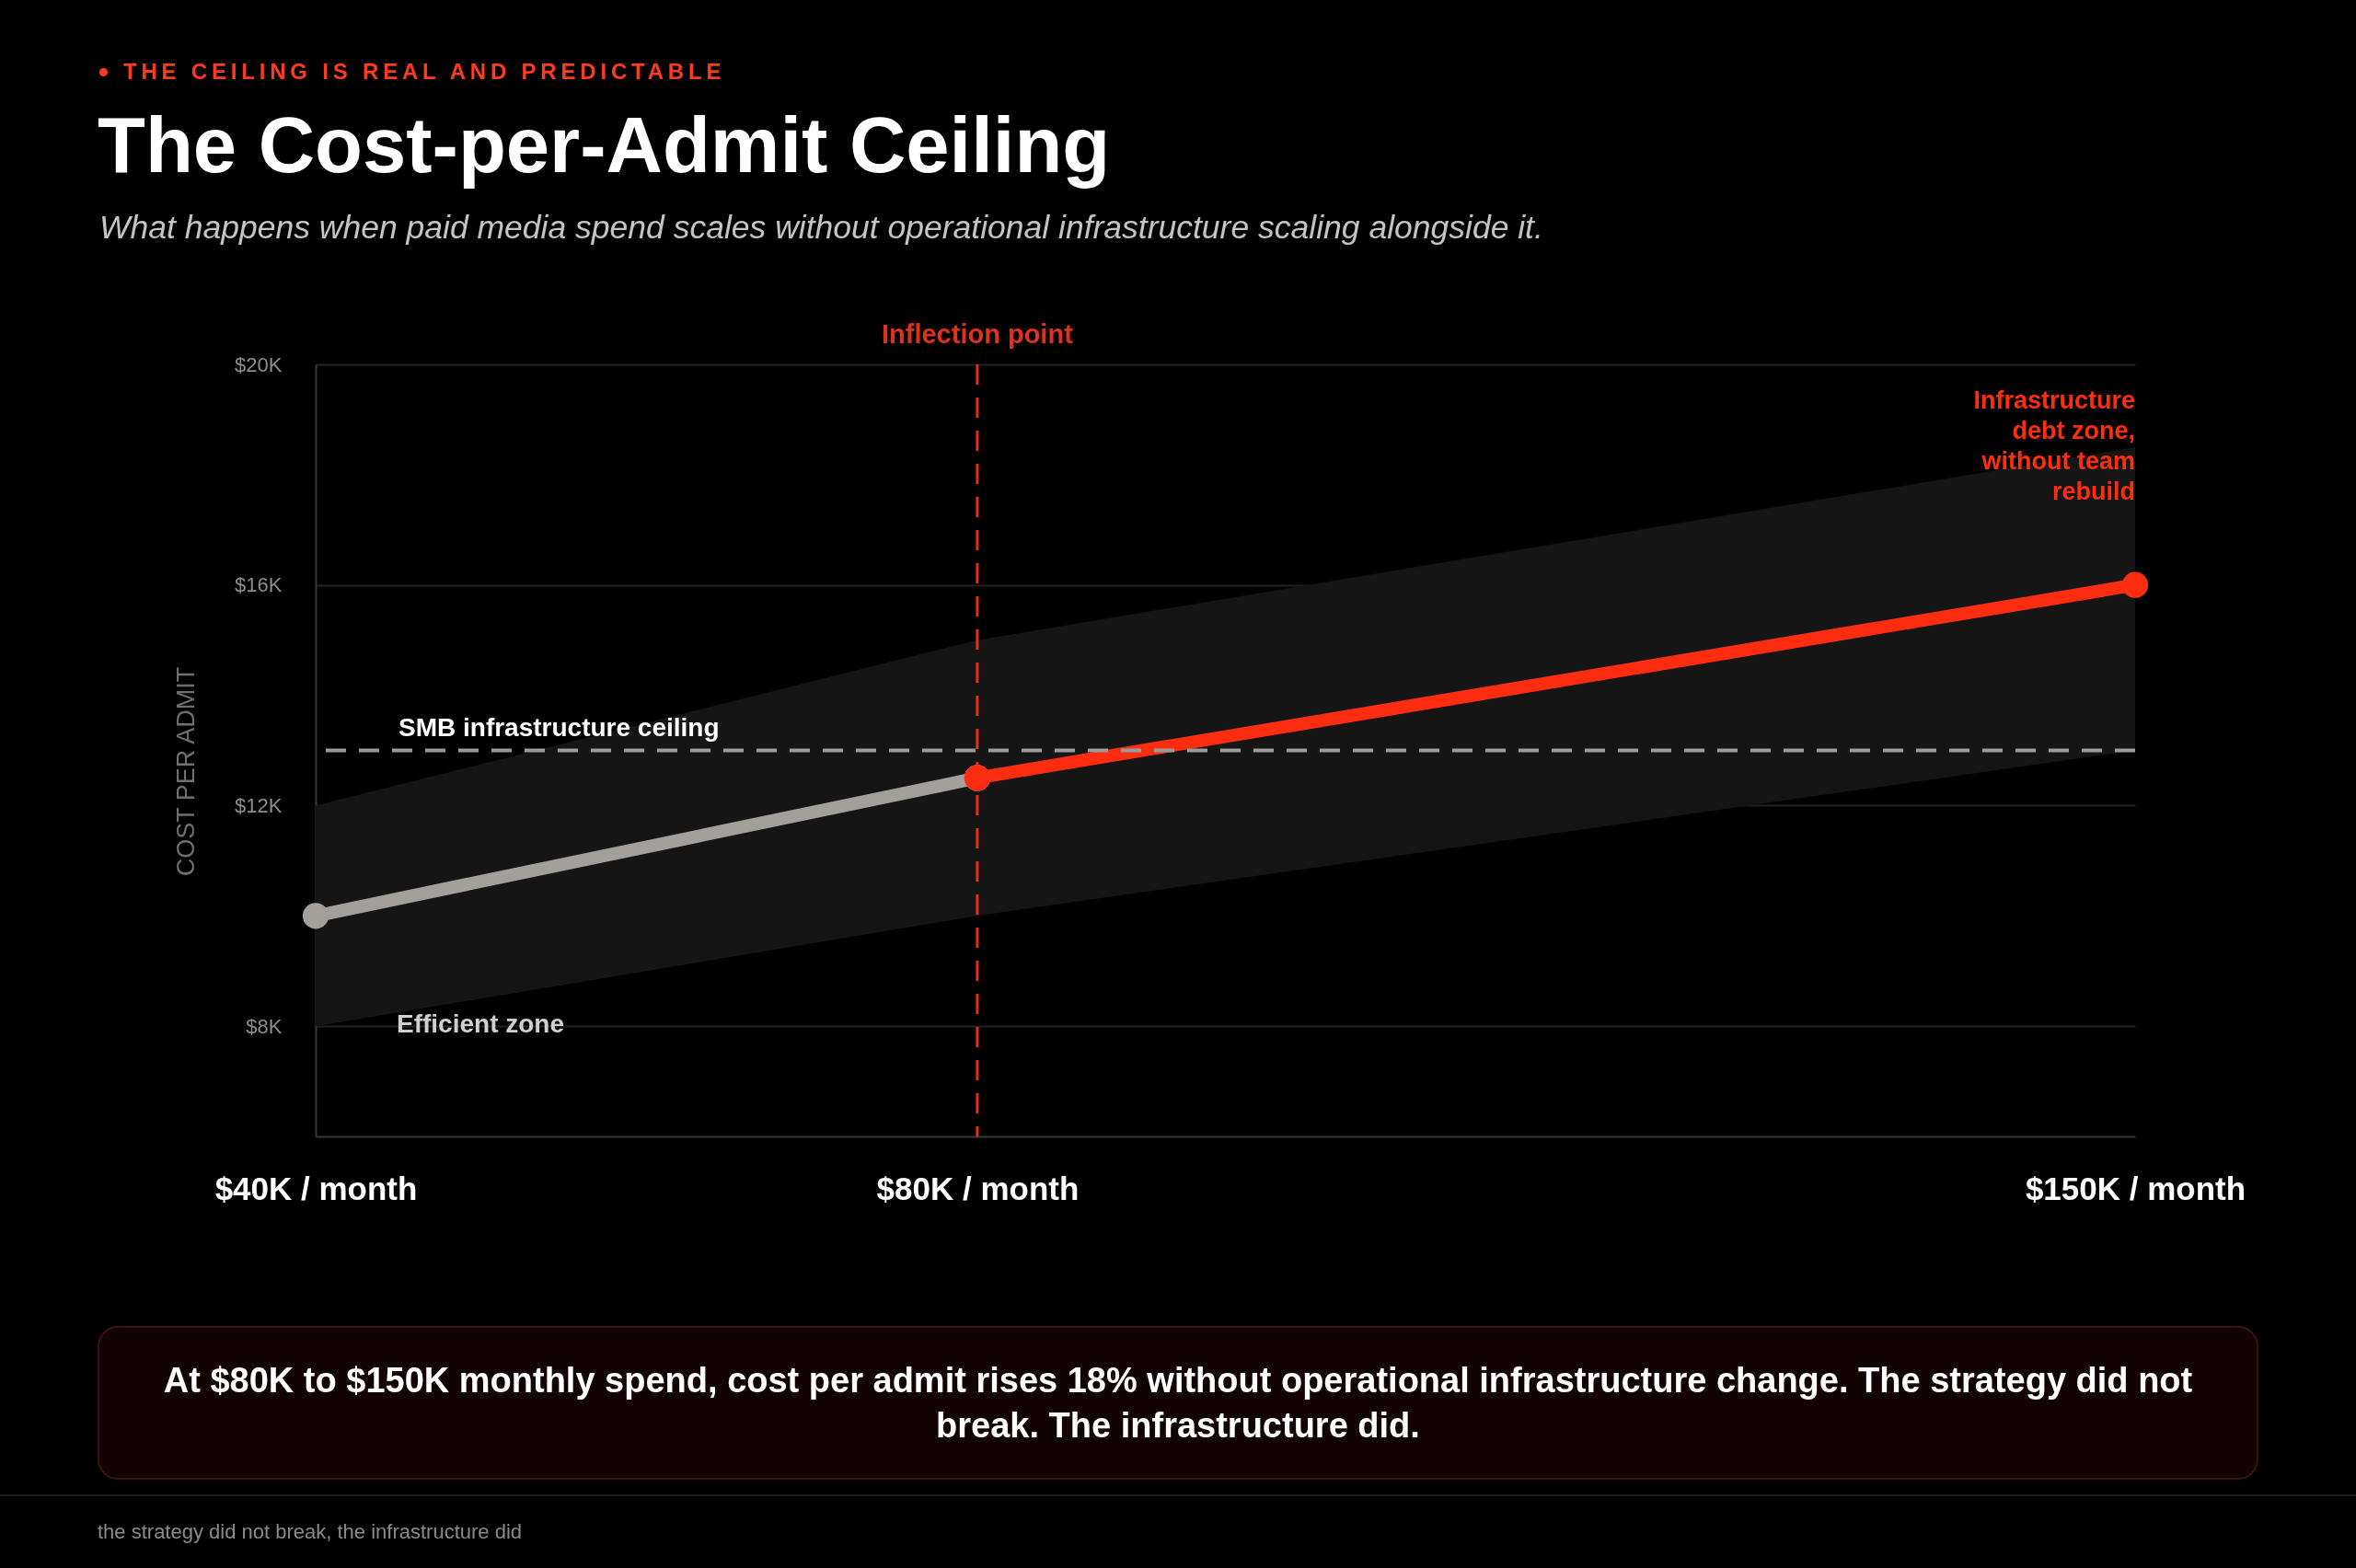 The width and height of the screenshot is (2356, 1568). What do you see at coordinates (424, 71) in the screenshot?
I see `text: THE CEILING IS REAL AND PREDICTABLE` at bounding box center [424, 71].